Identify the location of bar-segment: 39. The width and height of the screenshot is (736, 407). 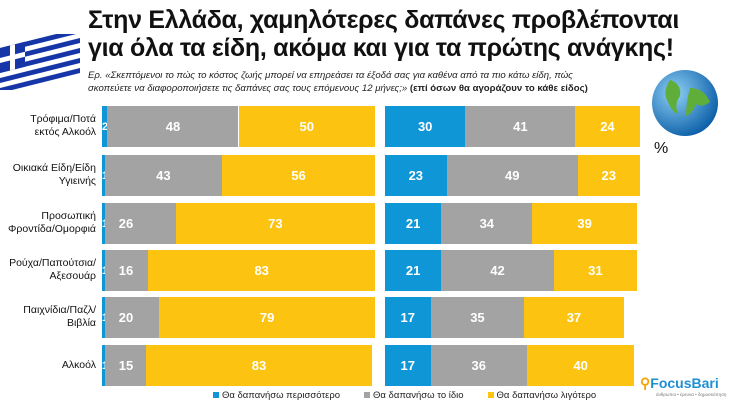
(584, 223).